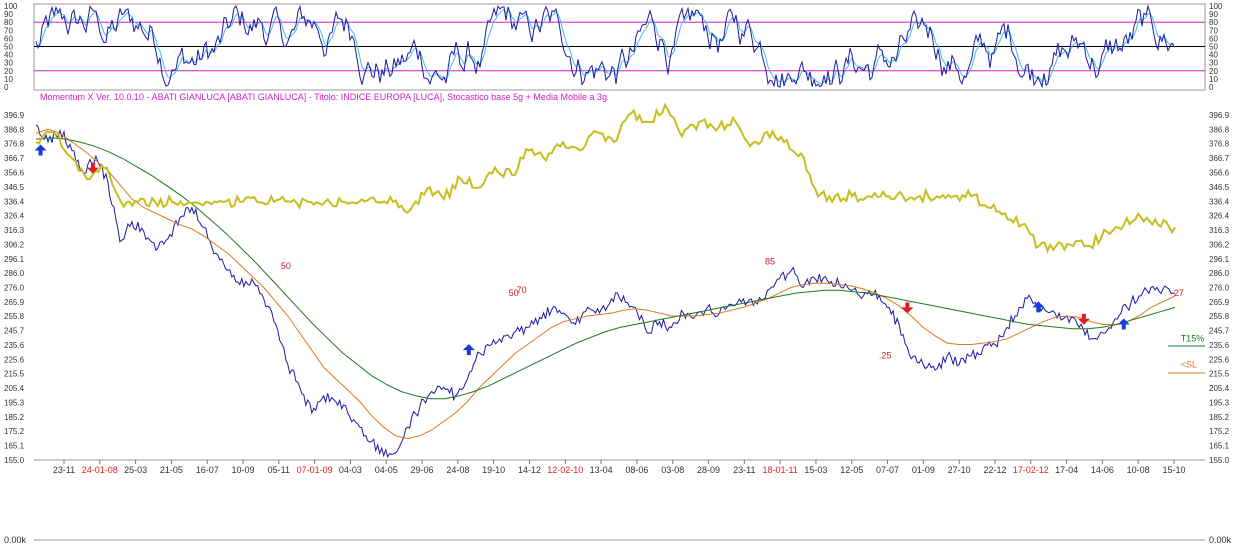 The image size is (1241, 545). What do you see at coordinates (605, 46) in the screenshot?
I see `oscillator-line` at bounding box center [605, 46].